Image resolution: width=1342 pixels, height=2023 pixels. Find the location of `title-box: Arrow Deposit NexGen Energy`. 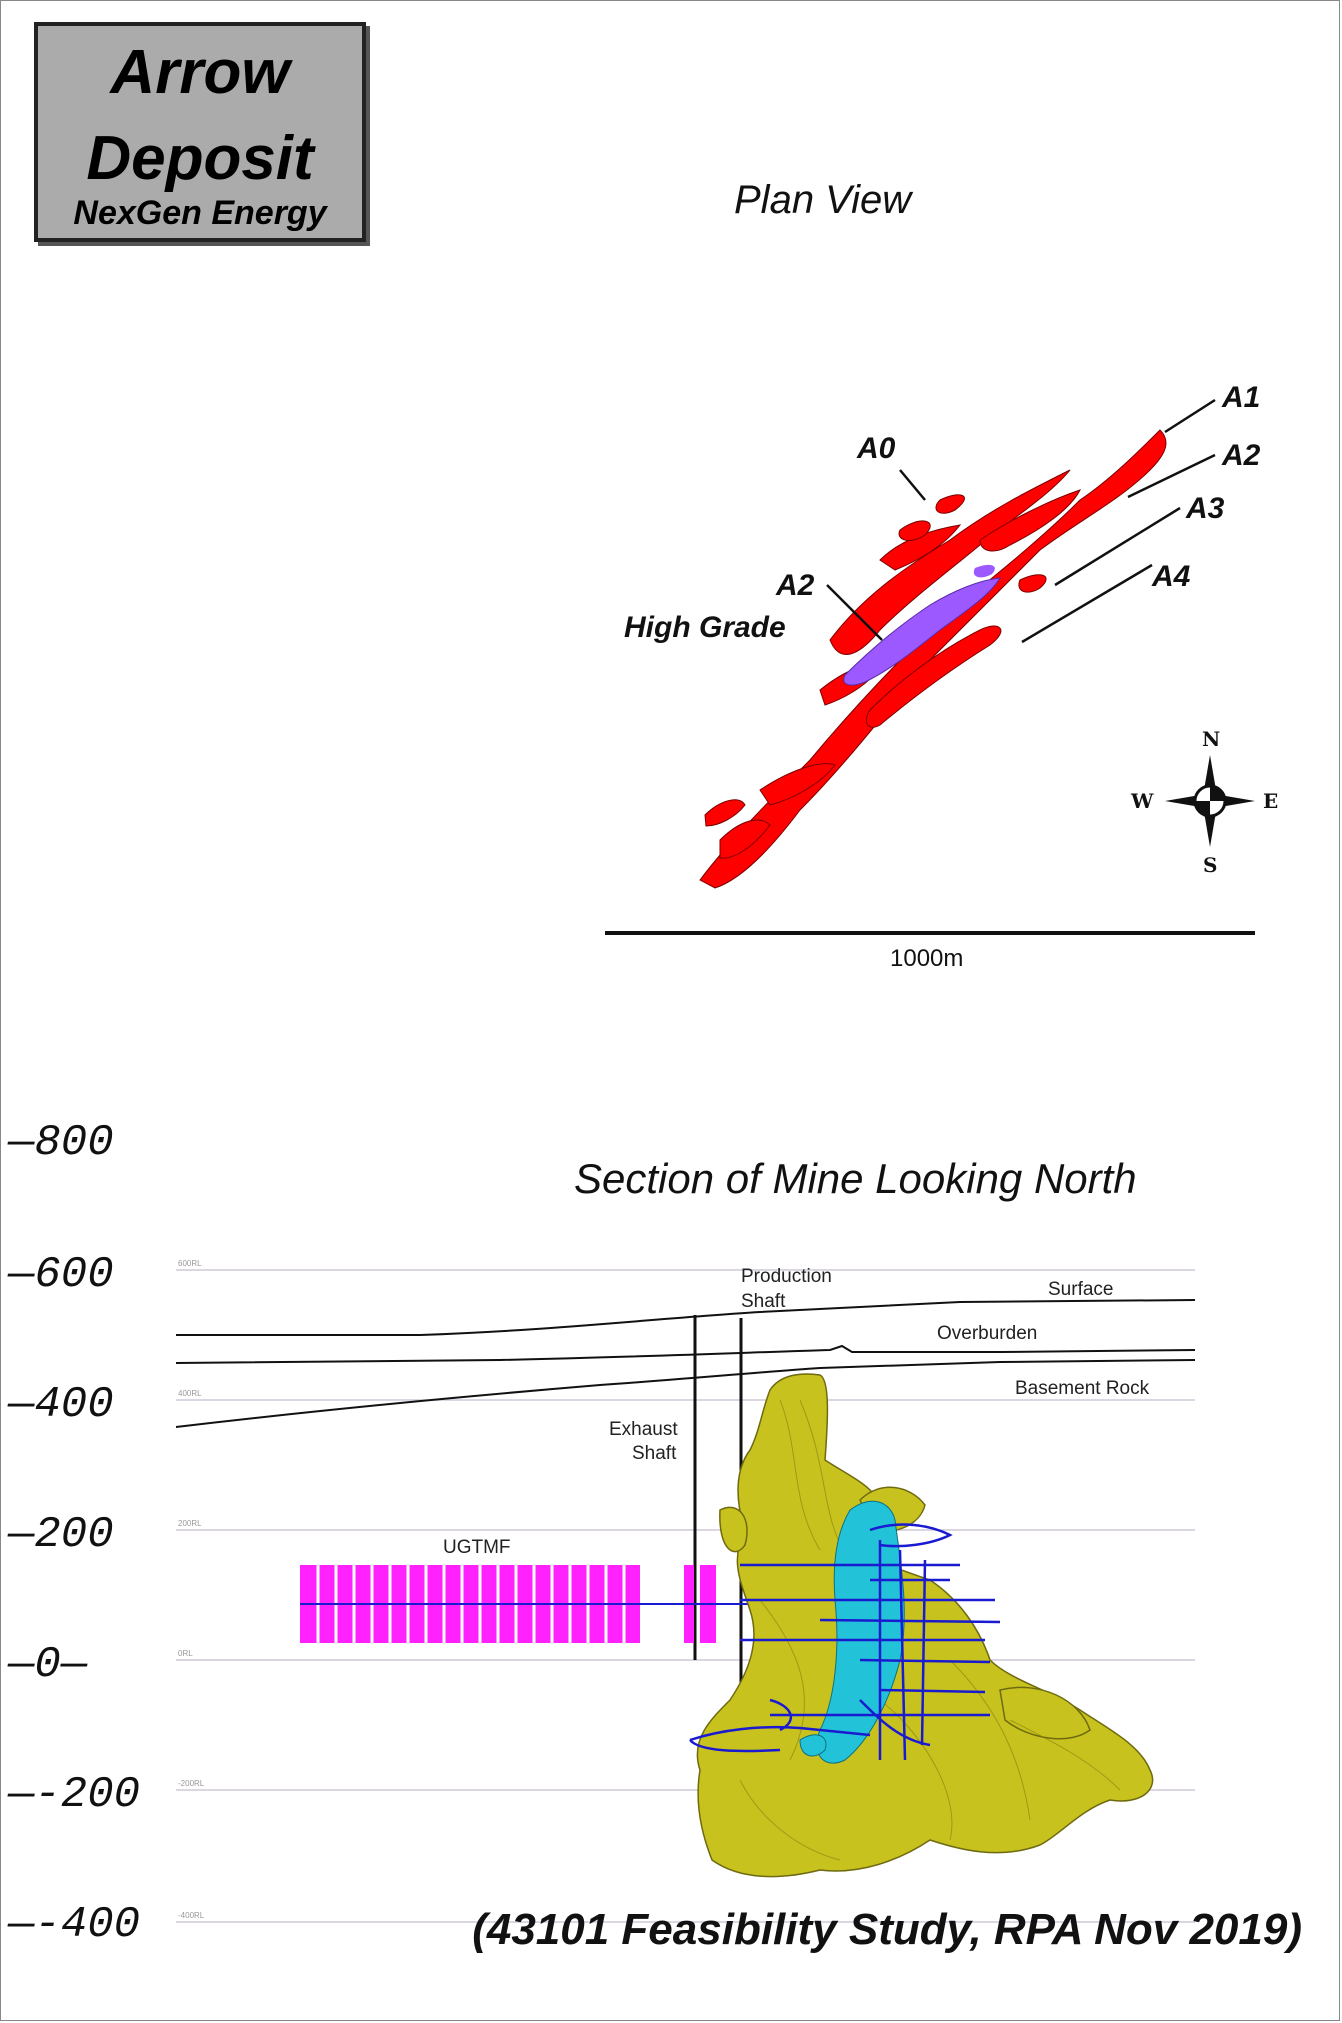

title-box: Arrow Deposit NexGen Energy is located at coordinates (200, 132).